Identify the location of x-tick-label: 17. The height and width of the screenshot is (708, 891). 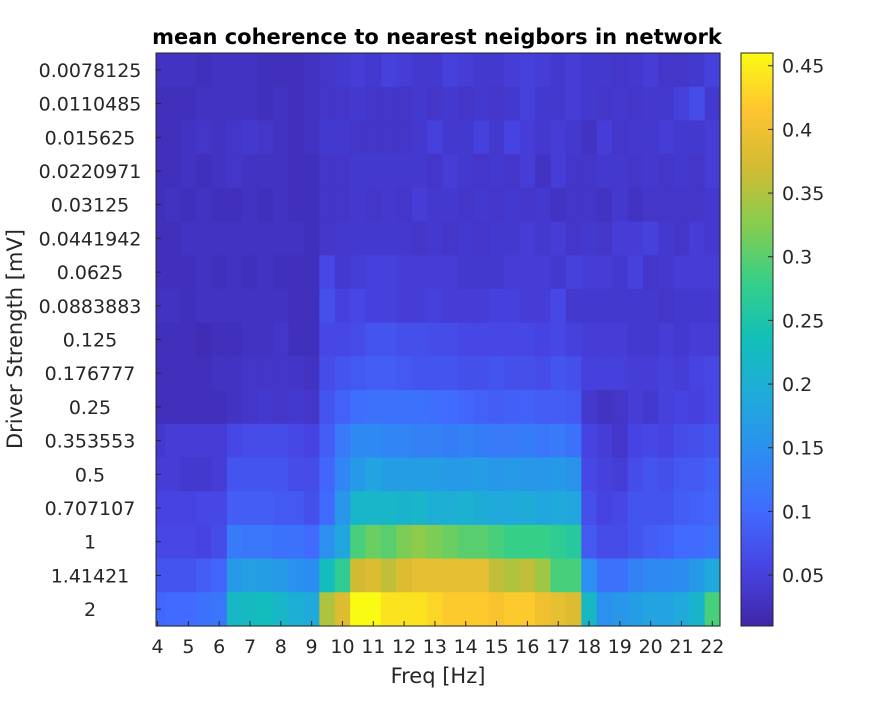
(558, 647).